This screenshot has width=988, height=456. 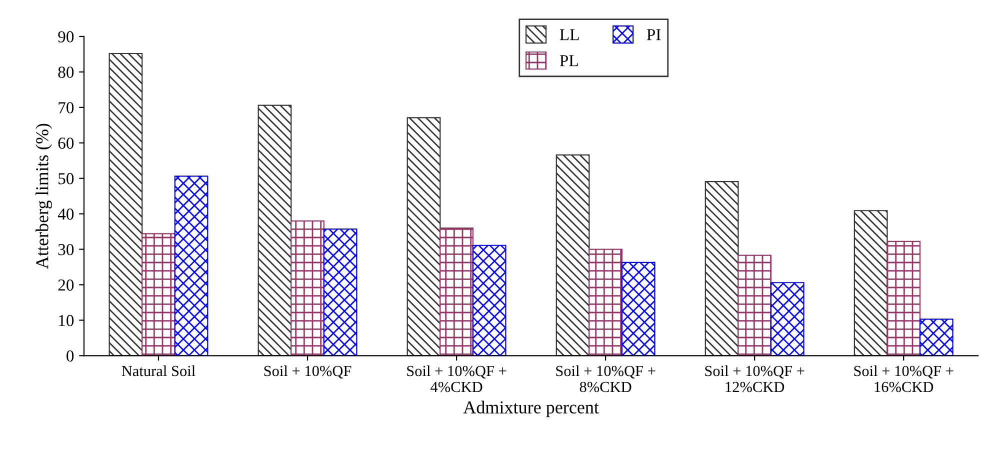 I want to click on y-tick-label: 0, so click(x=70, y=356).